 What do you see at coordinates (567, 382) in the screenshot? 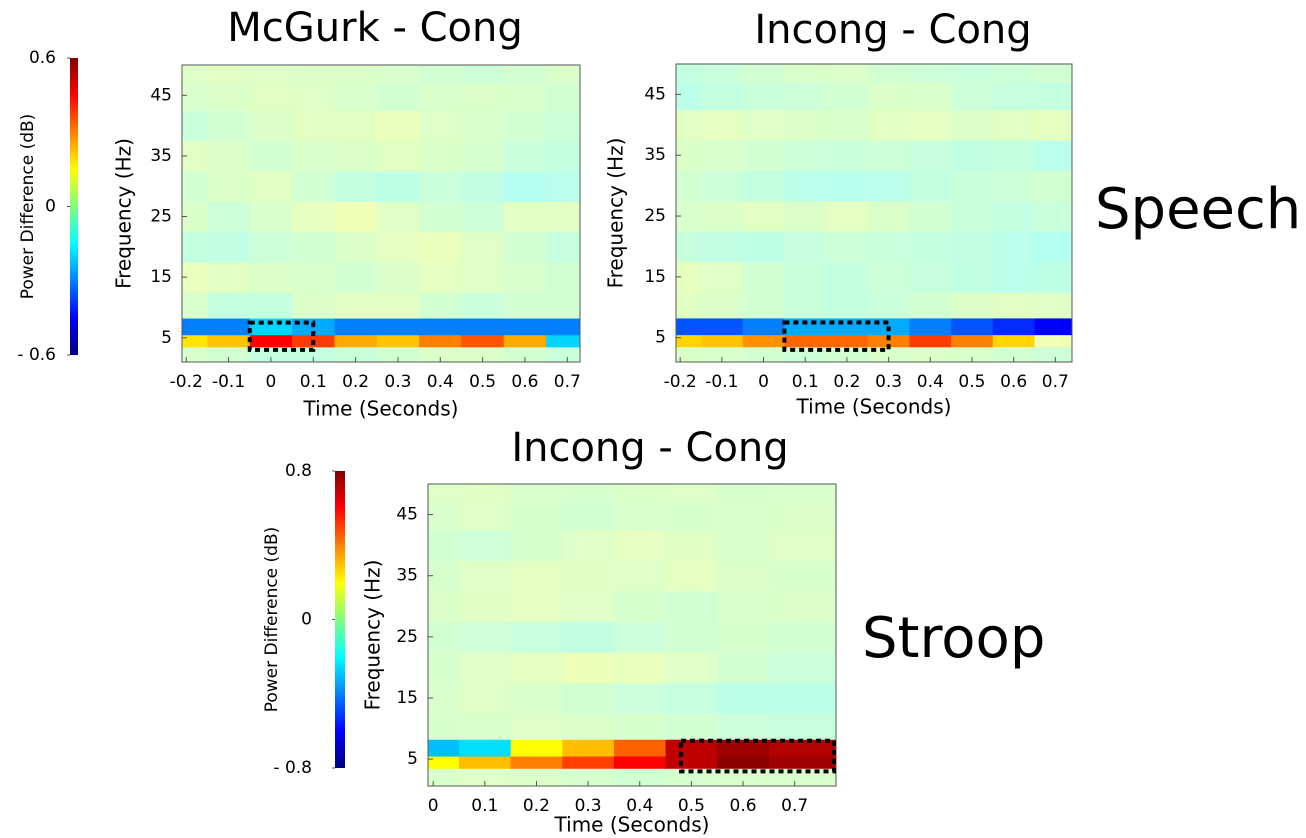
I see `x-tick-label: 0.7` at bounding box center [567, 382].